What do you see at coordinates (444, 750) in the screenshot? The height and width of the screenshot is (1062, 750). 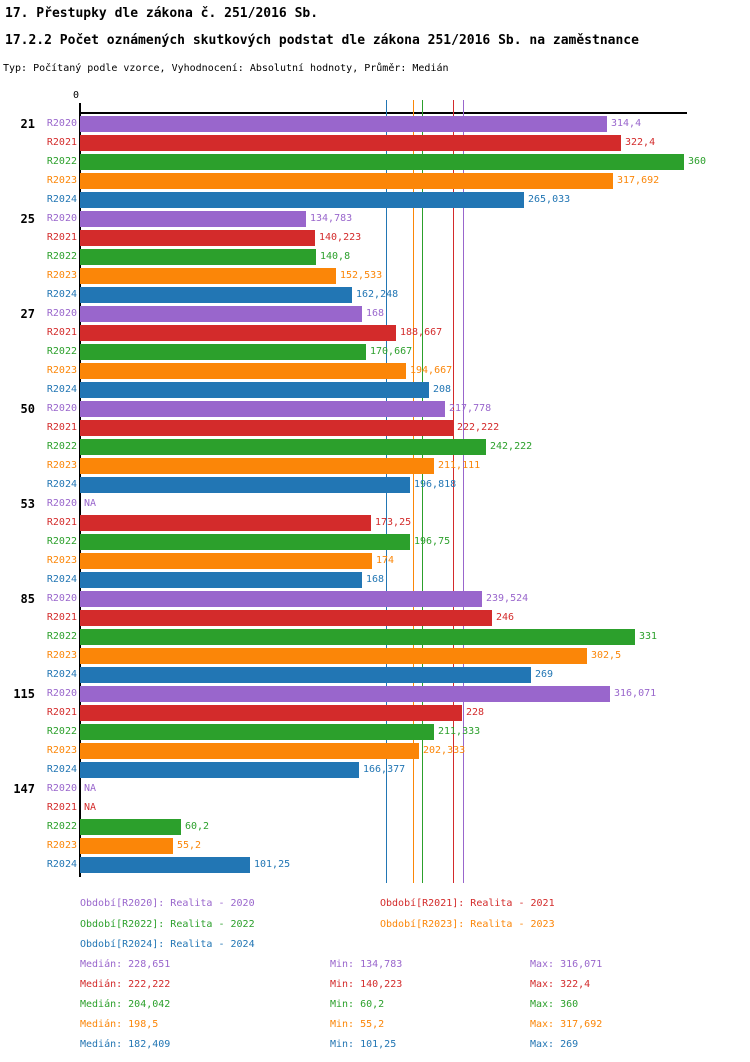 I see `bar-value-label: 202,333` at bounding box center [444, 750].